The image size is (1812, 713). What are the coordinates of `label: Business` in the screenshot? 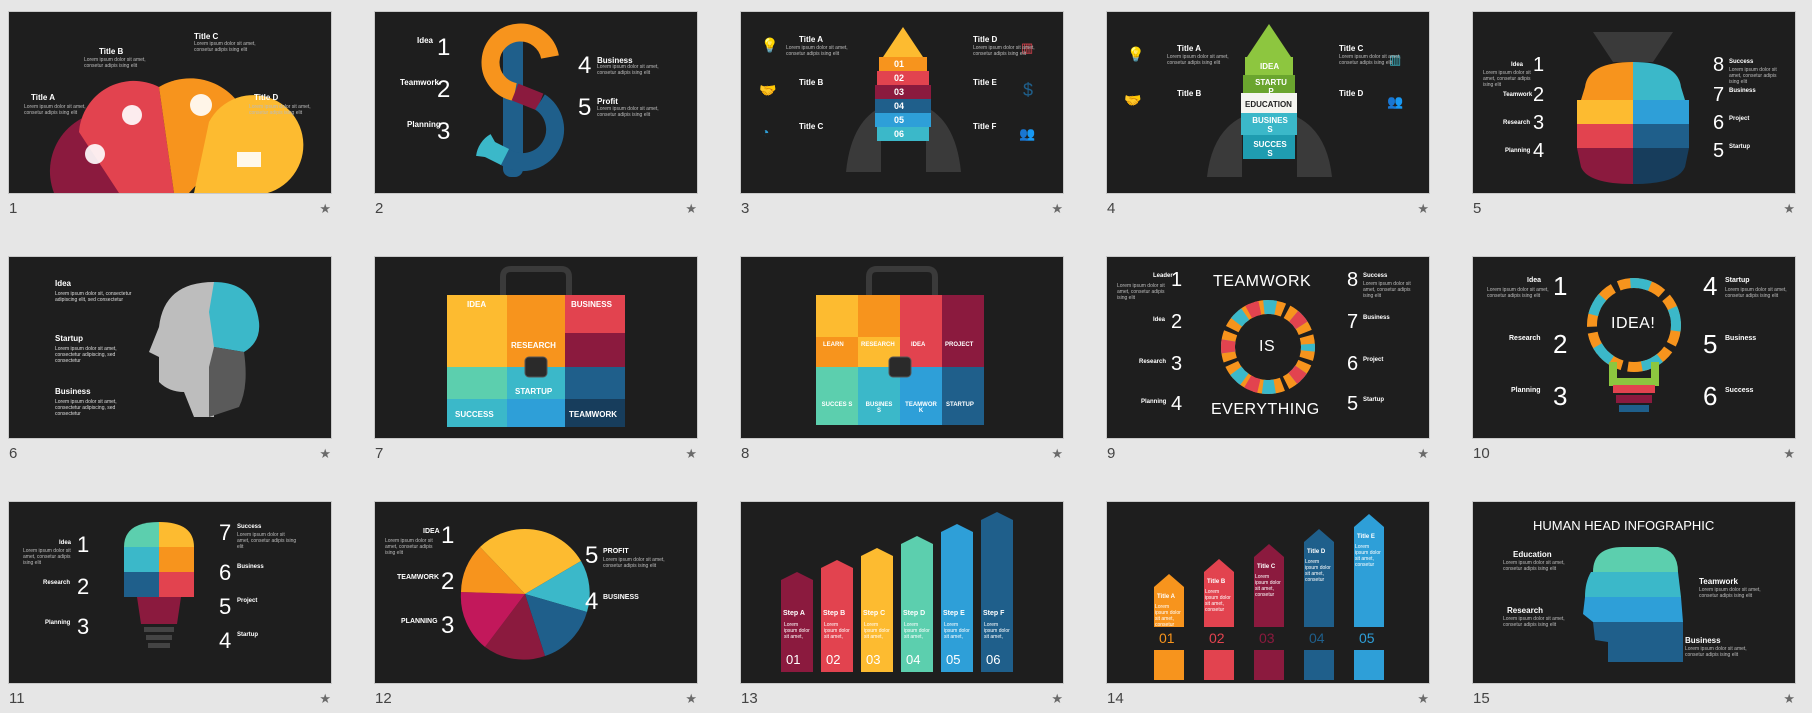 It's located at (250, 567).